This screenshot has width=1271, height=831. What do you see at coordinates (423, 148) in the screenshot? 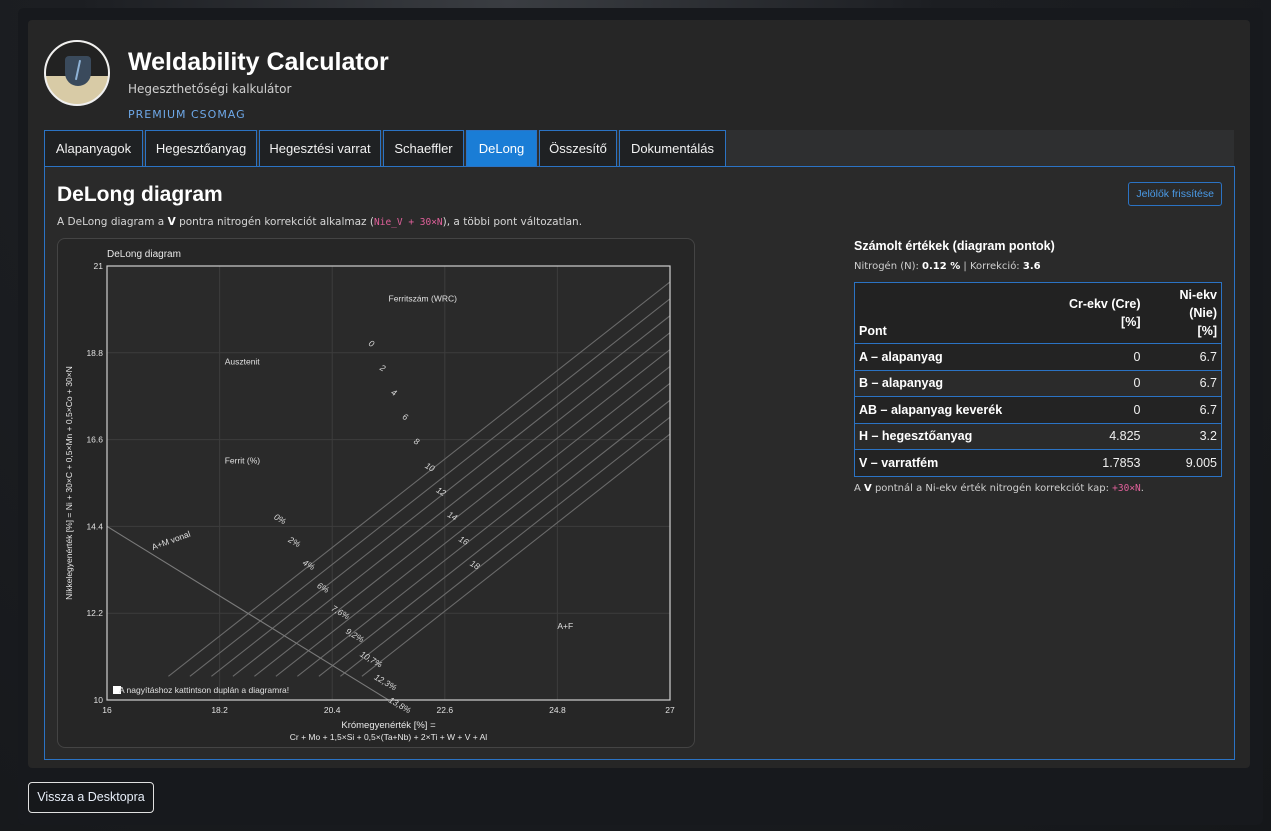
I see `tab-schaeffler: Schaeffler` at bounding box center [423, 148].